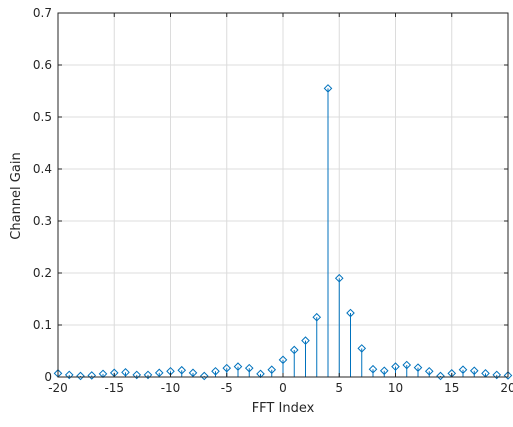 This screenshot has width=513, height=427. Describe the element at coordinates (227, 388) in the screenshot. I see `x-tick-label: -5` at that location.